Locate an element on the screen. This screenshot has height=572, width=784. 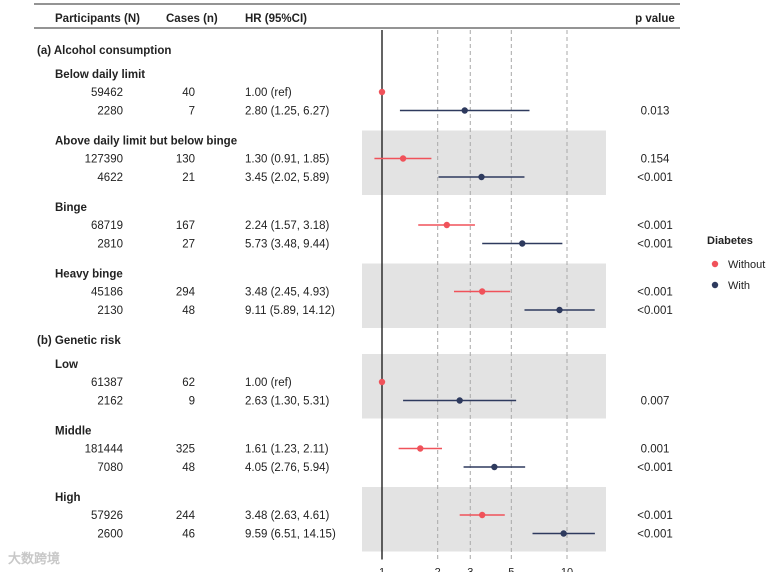
cases-cell: 167 is located at coordinates (185, 226).